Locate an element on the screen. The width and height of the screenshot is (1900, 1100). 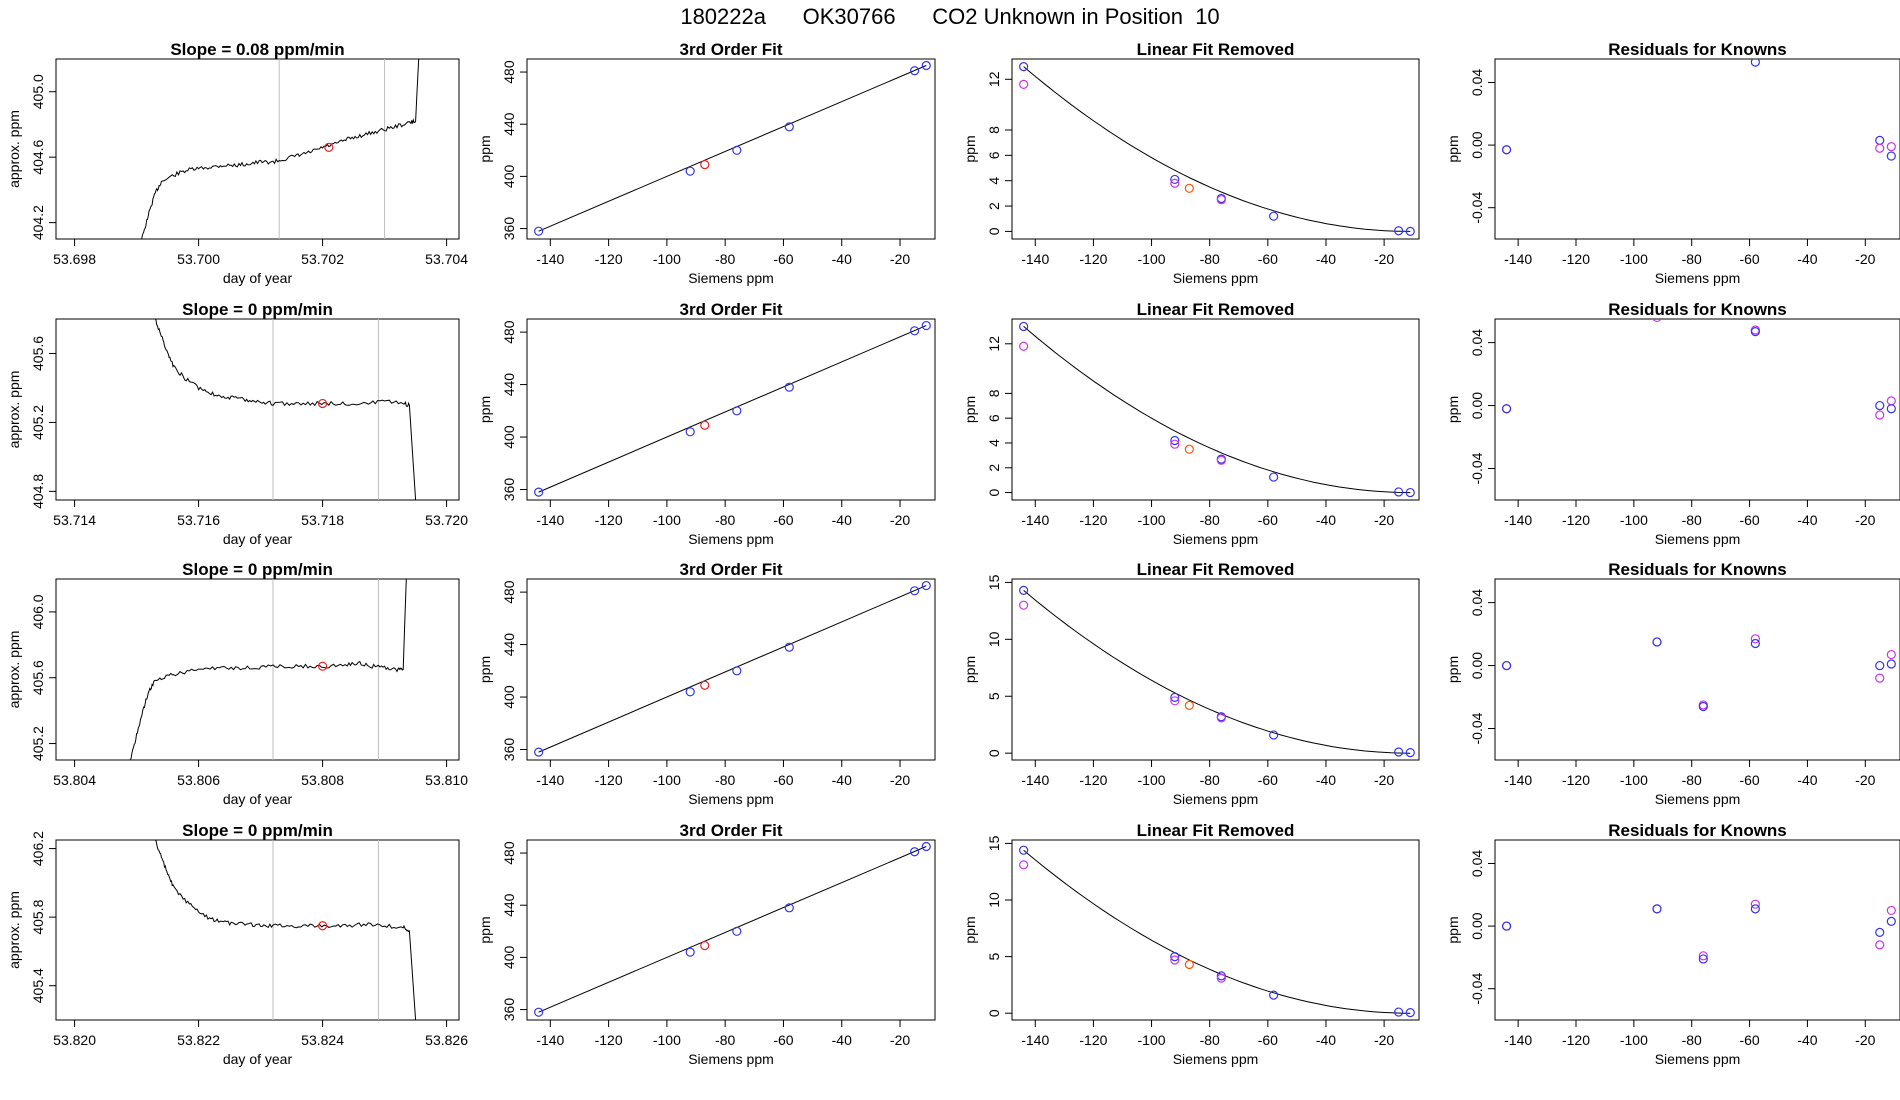
plot-title: Linear Fit Removed is located at coordinates (1216, 569).